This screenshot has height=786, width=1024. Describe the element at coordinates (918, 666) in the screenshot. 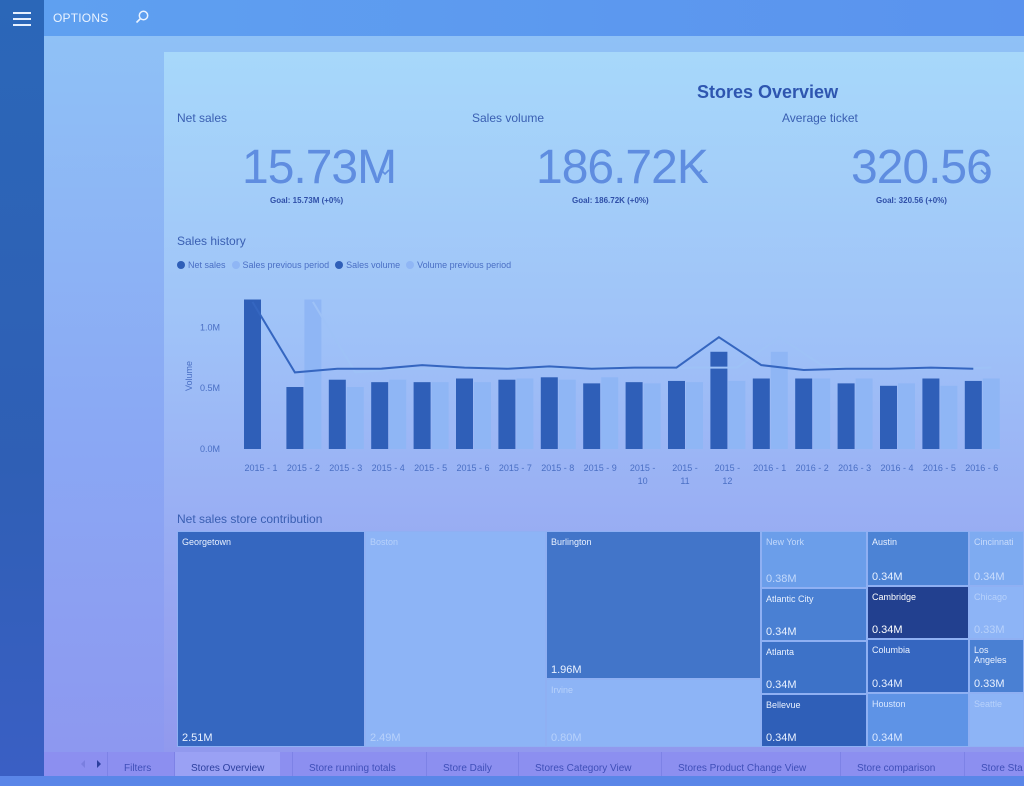

I see `treemap-cell: Columbia 0.34M` at that location.